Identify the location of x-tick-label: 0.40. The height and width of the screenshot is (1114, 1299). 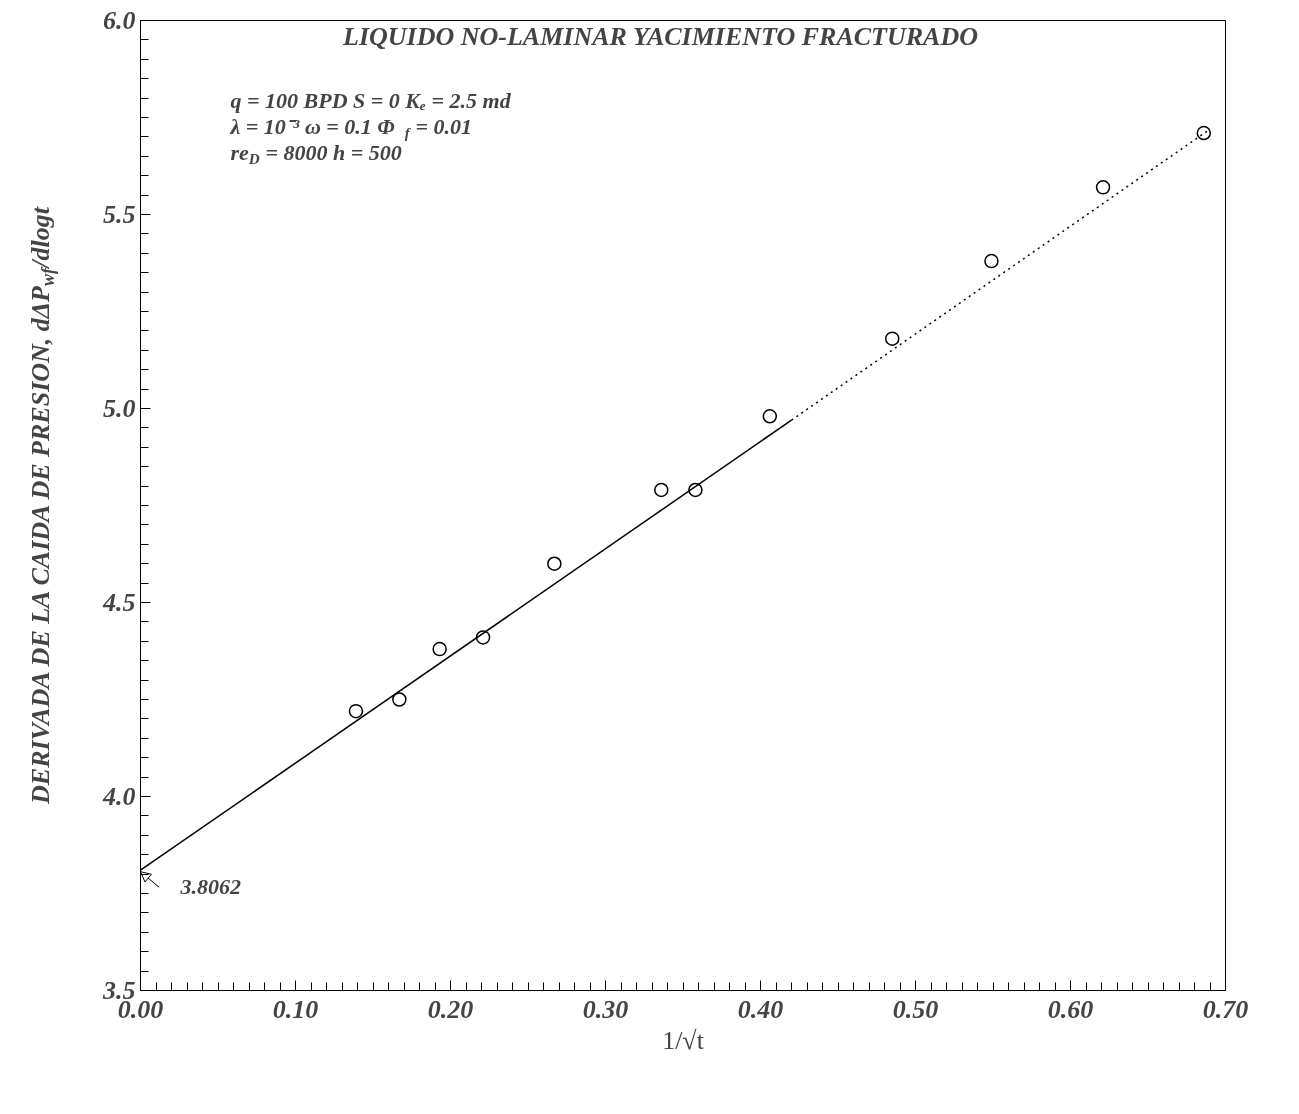
(760, 1009).